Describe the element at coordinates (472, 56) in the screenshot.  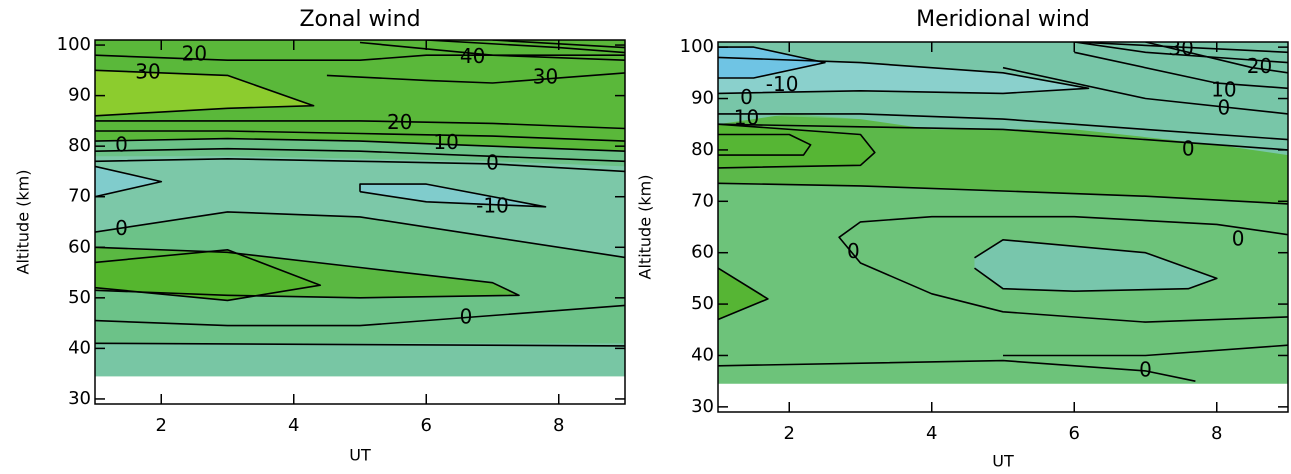
I see `contour-label: 40` at that location.